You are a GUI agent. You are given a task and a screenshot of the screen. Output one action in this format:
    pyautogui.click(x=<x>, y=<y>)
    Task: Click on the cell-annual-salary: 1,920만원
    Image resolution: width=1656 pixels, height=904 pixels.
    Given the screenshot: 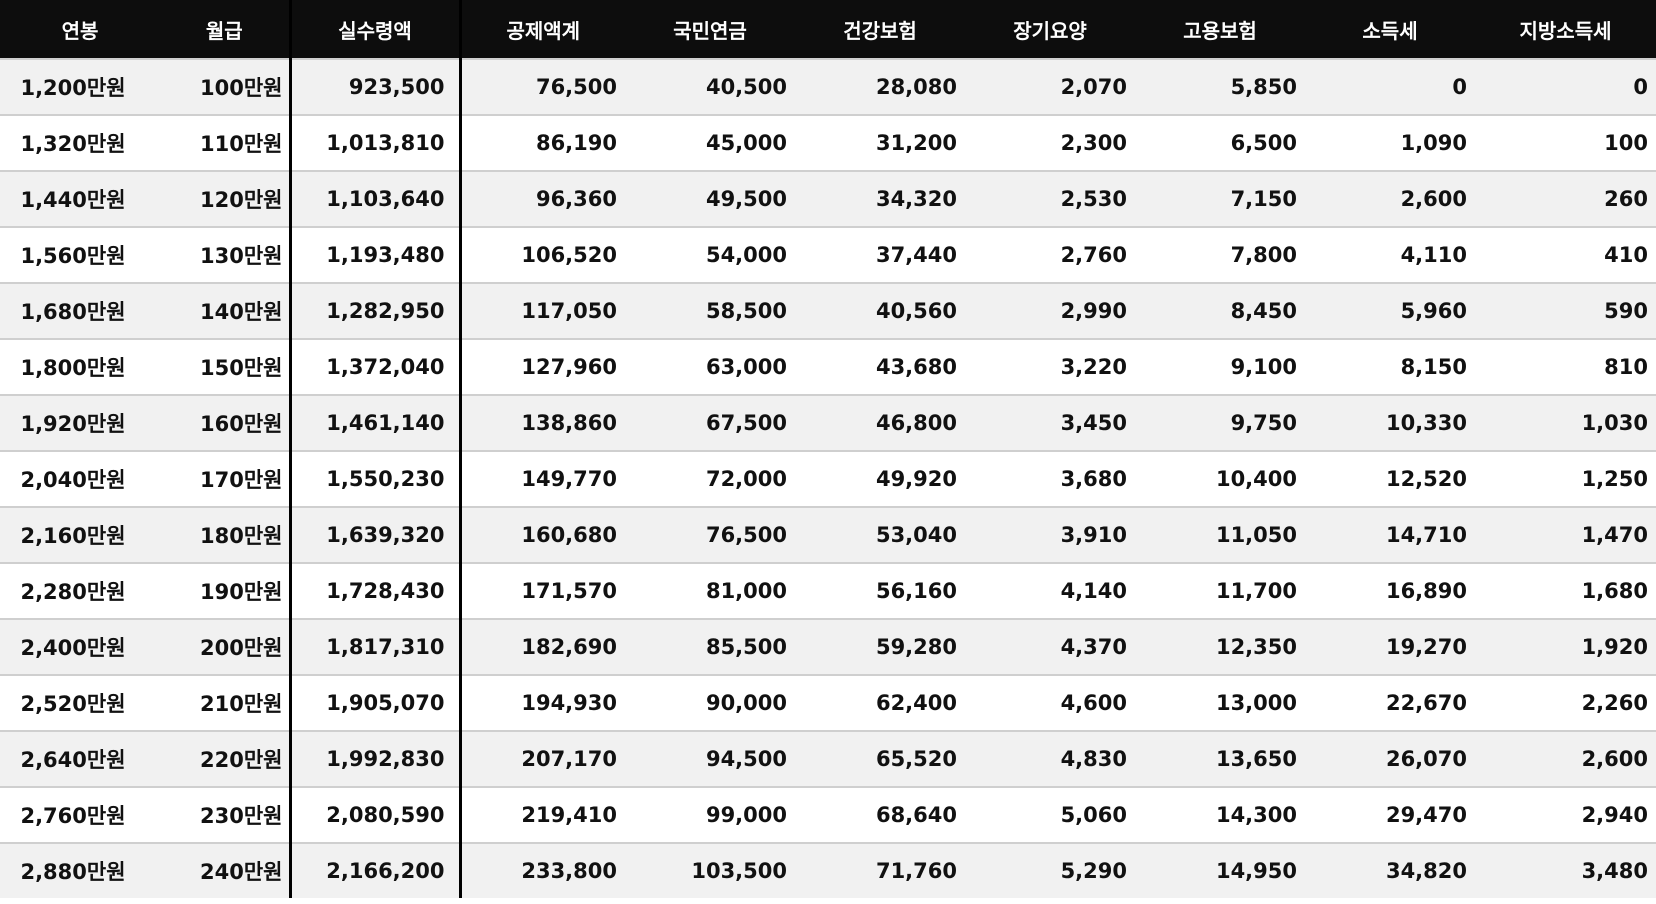 What is the action you would take?
    pyautogui.click(x=80, y=422)
    